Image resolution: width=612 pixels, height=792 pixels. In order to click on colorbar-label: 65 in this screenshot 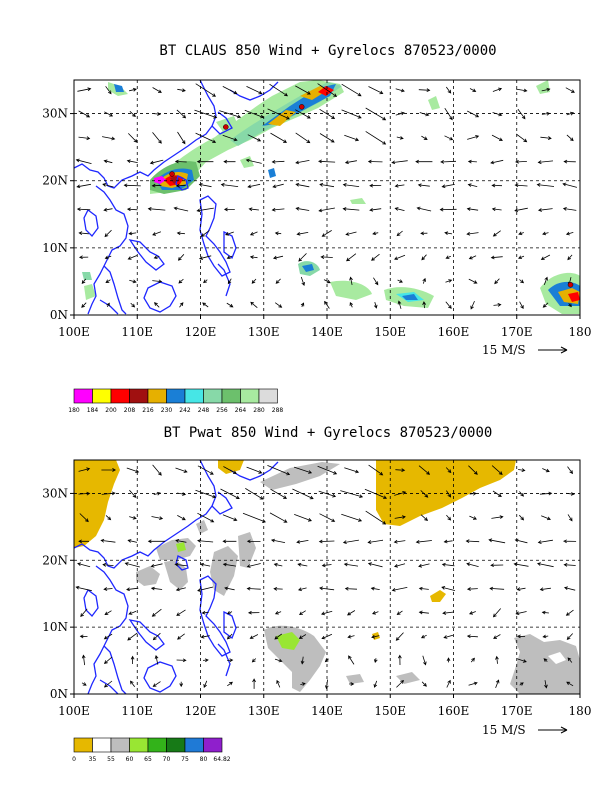, I will do `click(148, 759)`.